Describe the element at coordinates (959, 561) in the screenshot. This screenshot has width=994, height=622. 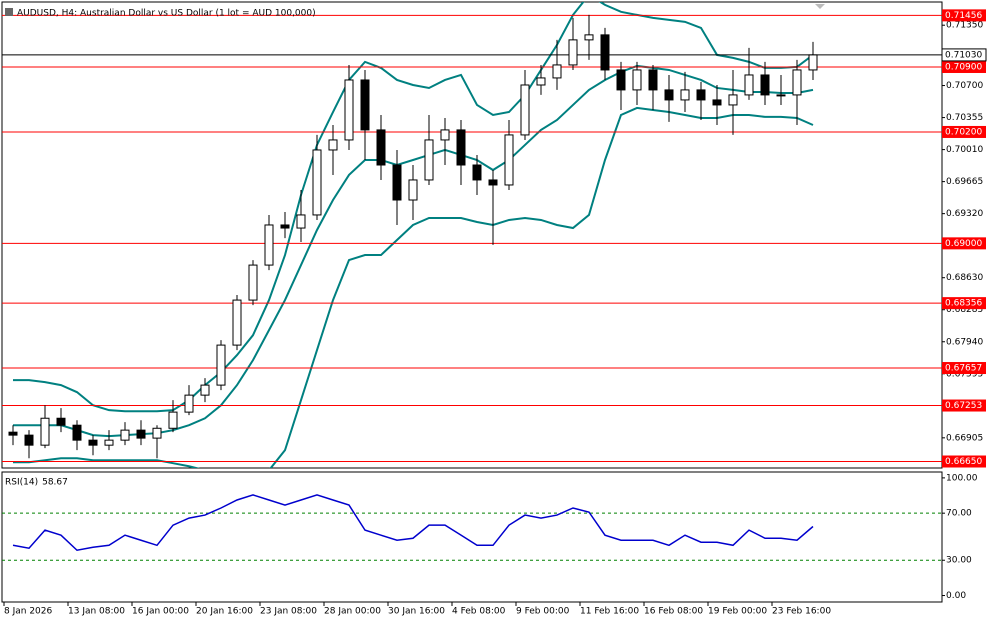
I see `y-tick-label: 30.00` at that location.